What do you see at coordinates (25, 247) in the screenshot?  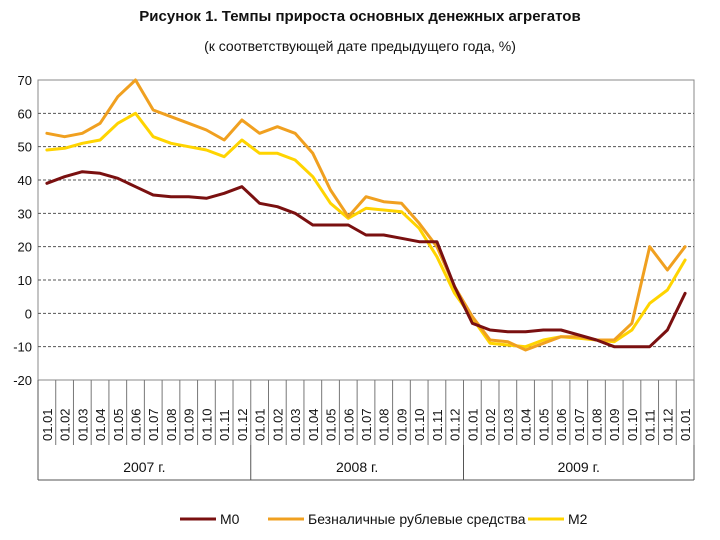 I see `y-tick-label: 20` at bounding box center [25, 247].